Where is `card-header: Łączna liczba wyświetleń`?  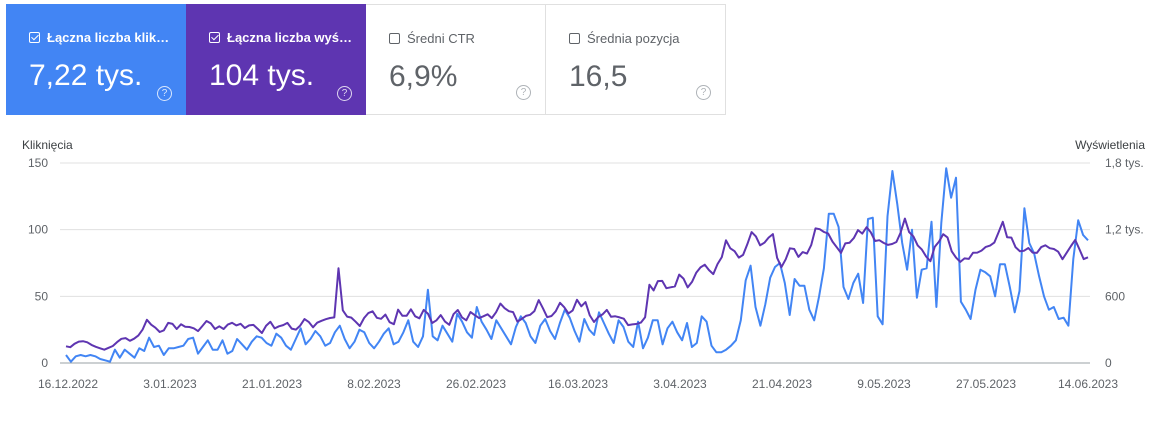 card-header: Łączna liczba wyświetleń is located at coordinates (283, 37).